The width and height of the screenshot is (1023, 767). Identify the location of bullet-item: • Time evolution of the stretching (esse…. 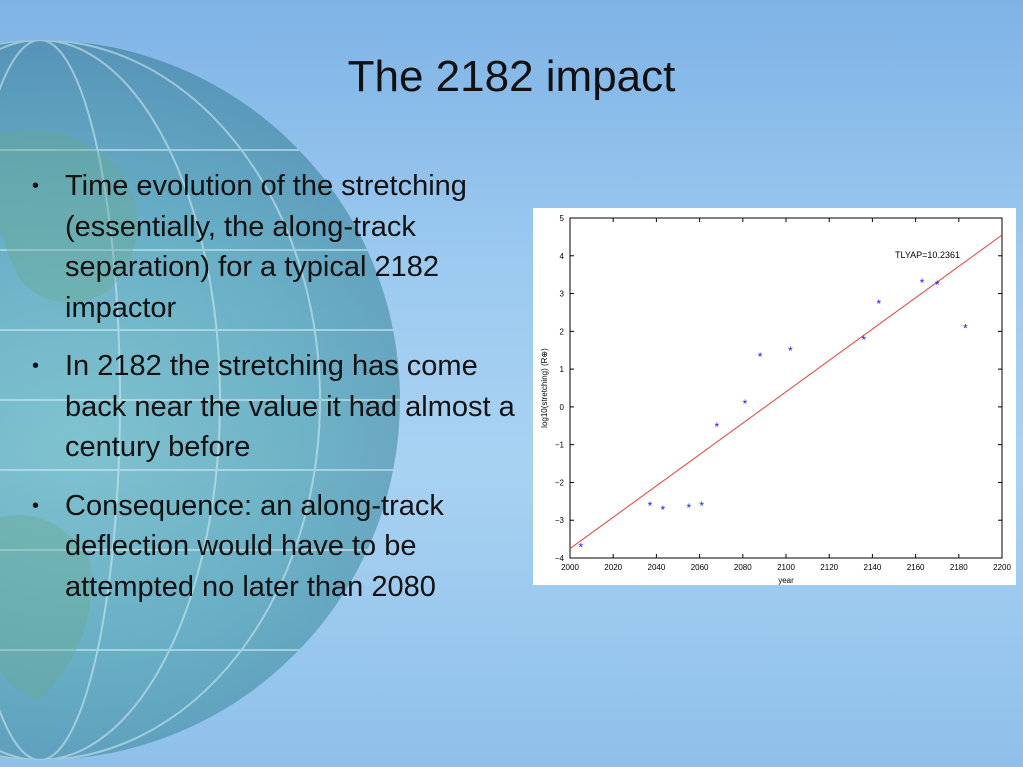
(275, 247).